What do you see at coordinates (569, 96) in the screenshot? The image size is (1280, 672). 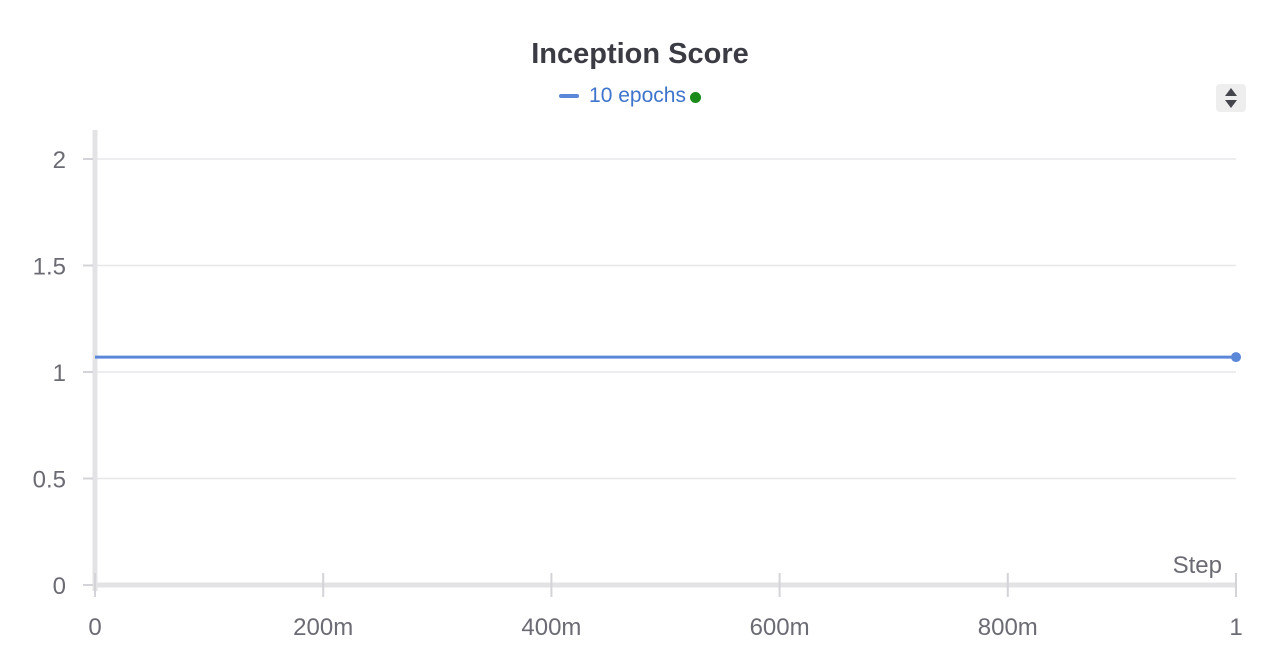 I see `legend-series-swatch` at bounding box center [569, 96].